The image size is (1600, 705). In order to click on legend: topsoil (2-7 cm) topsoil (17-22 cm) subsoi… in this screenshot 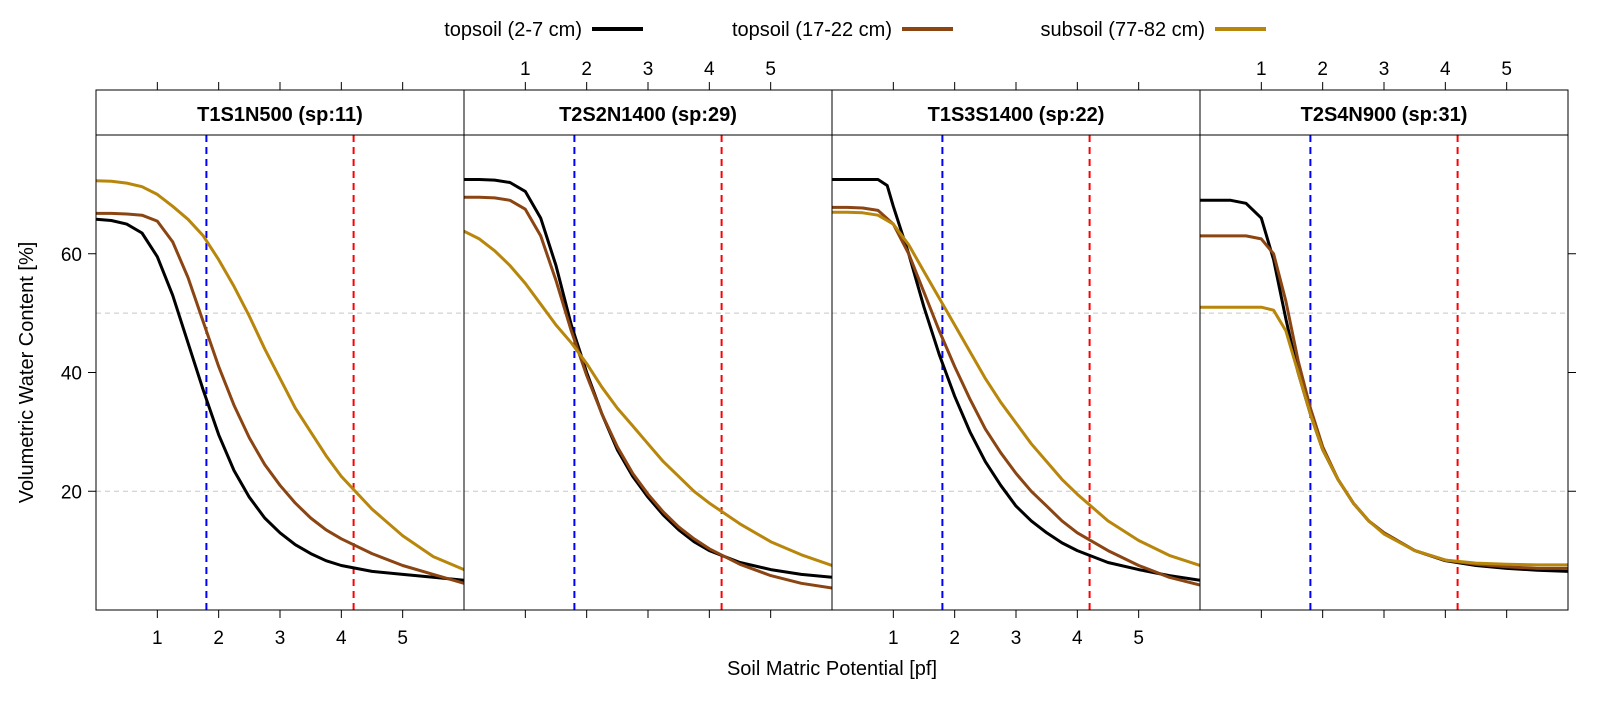, I will do `click(855, 30)`.